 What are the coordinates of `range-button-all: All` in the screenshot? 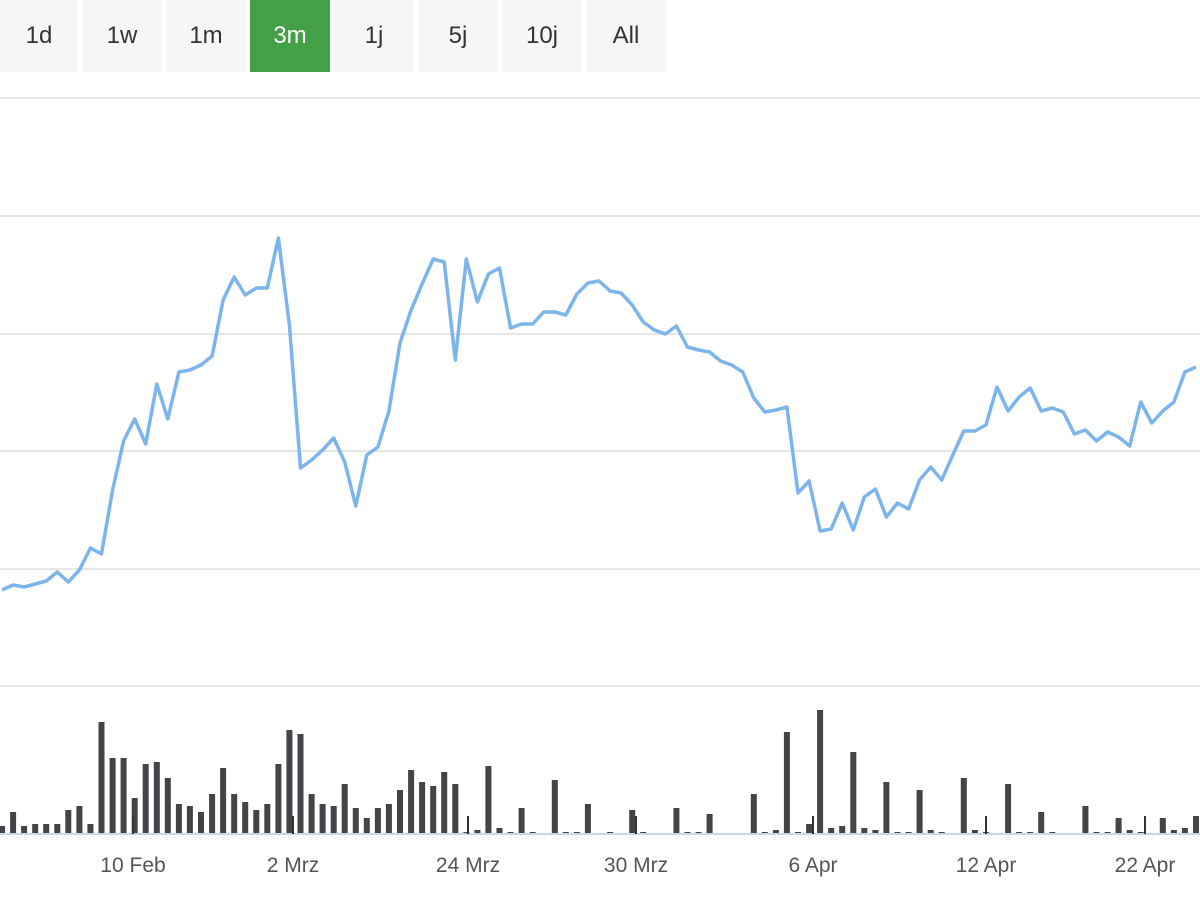 It's located at (626, 36).